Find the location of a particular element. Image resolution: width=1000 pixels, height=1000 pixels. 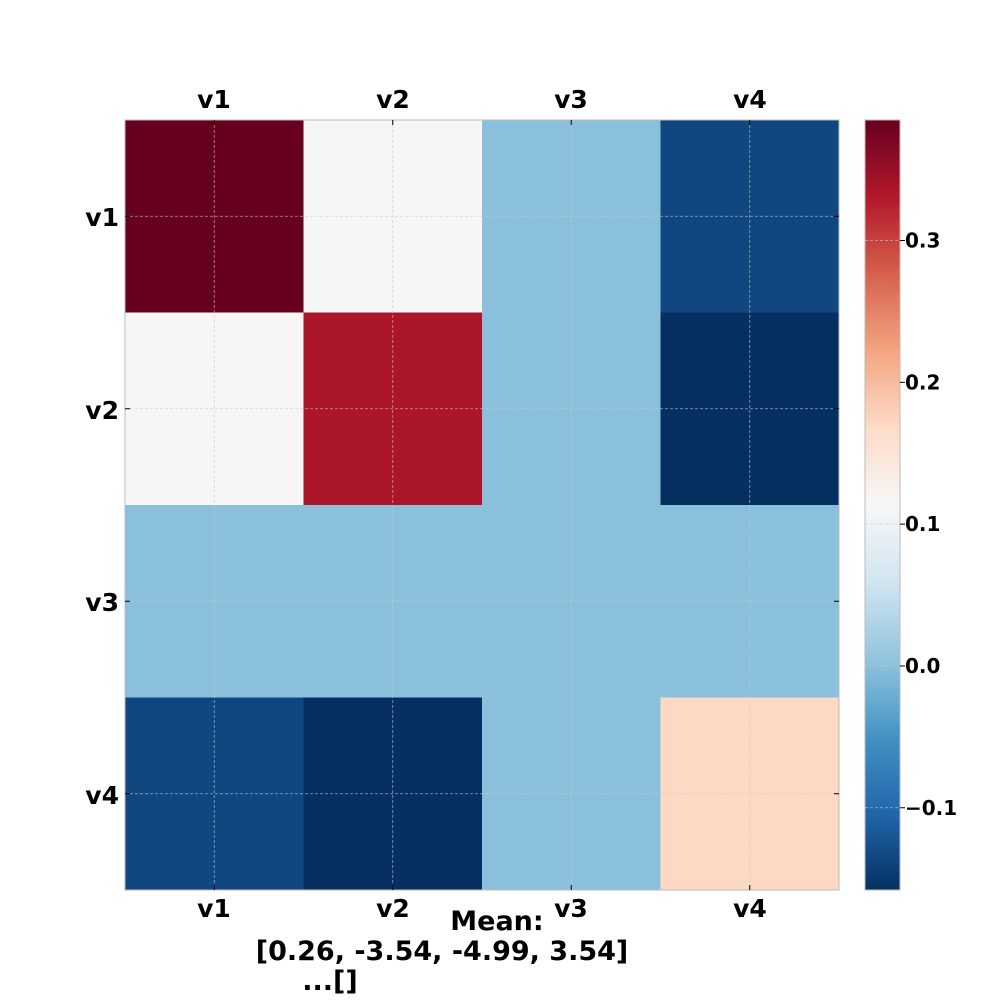

x-tick-bottom-label: v2 is located at coordinates (393, 908).